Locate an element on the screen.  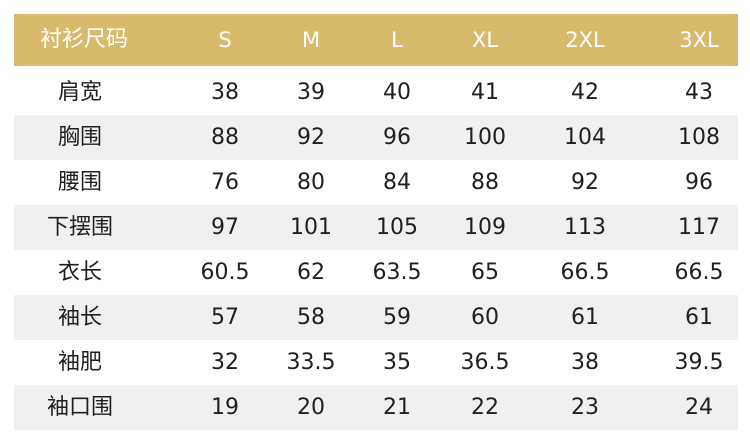
table-cell: 42 is located at coordinates (585, 92).